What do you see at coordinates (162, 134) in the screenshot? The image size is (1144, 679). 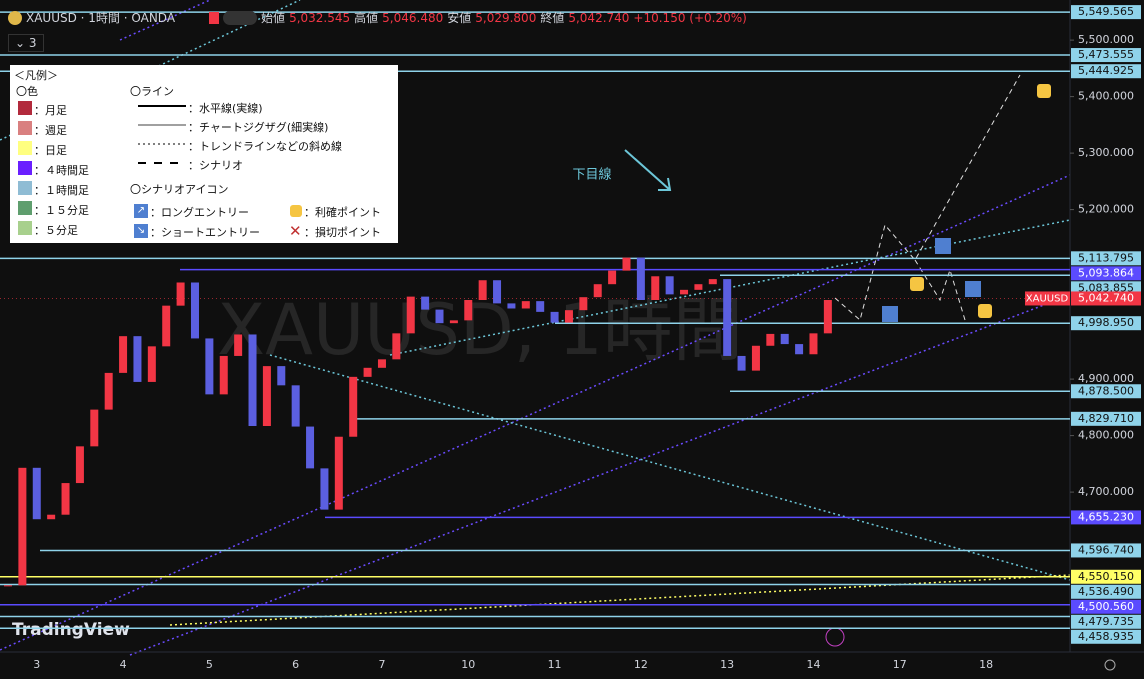 I see `line-samples` at bounding box center [162, 134].